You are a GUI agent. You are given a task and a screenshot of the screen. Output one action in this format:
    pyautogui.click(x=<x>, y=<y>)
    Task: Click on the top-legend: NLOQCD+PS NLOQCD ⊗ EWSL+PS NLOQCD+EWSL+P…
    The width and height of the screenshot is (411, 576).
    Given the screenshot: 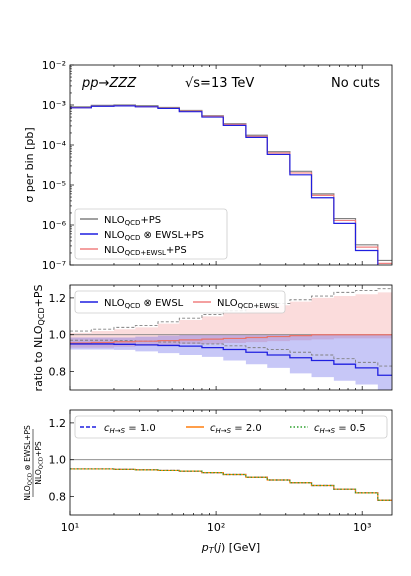 What is the action you would take?
    pyautogui.click(x=151, y=234)
    